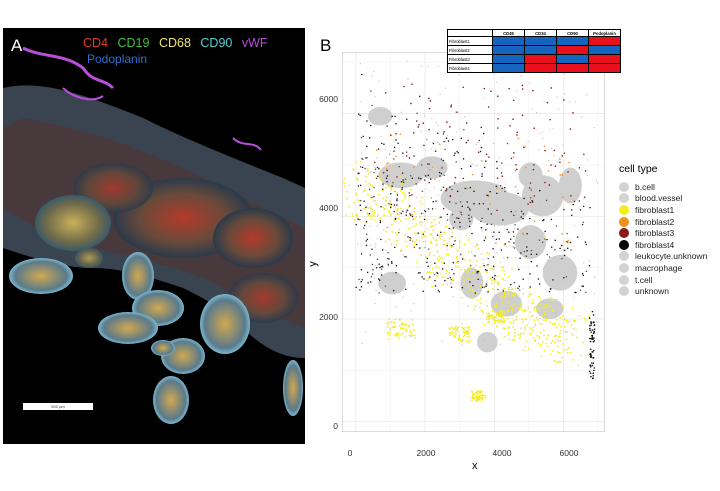 This screenshot has height=491, width=720. Describe the element at coordinates (655, 209) in the screenshot. I see `legend-label: fibroblast1` at that location.